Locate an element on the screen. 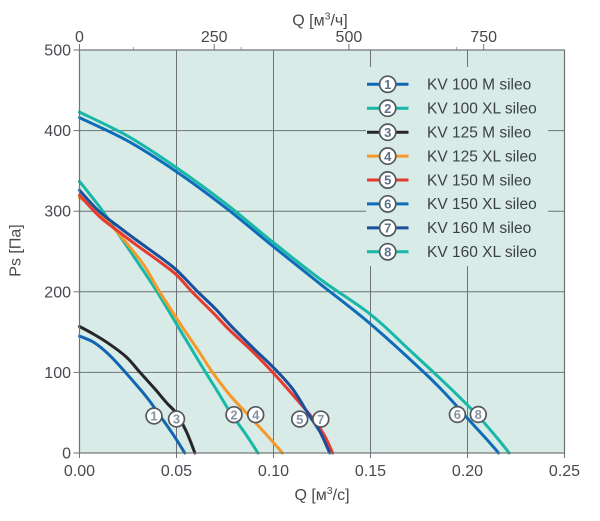 The image size is (600, 521). svg-text: 0.25 is located at coordinates (564, 471).